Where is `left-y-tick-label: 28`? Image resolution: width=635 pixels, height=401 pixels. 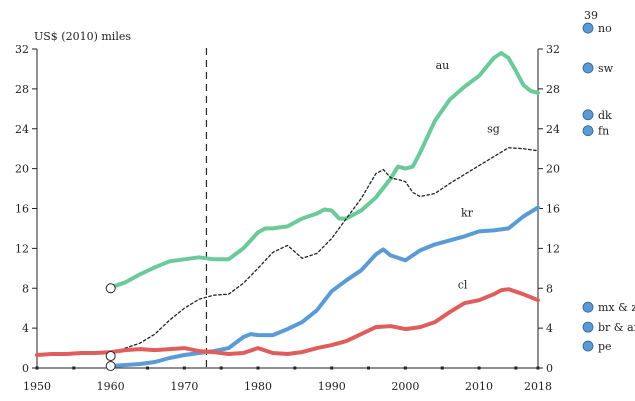 left-y-tick-label: 28 is located at coordinates (22, 89).